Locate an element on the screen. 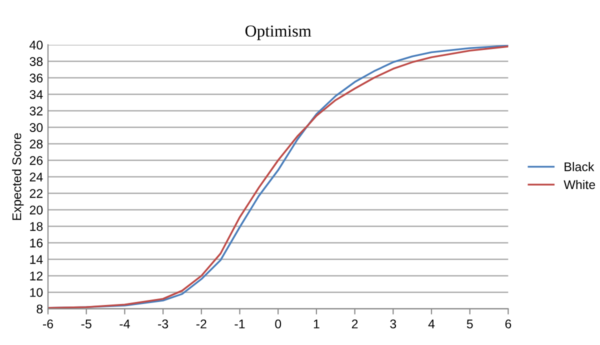  y-tick-label: 24 is located at coordinates (36, 177).